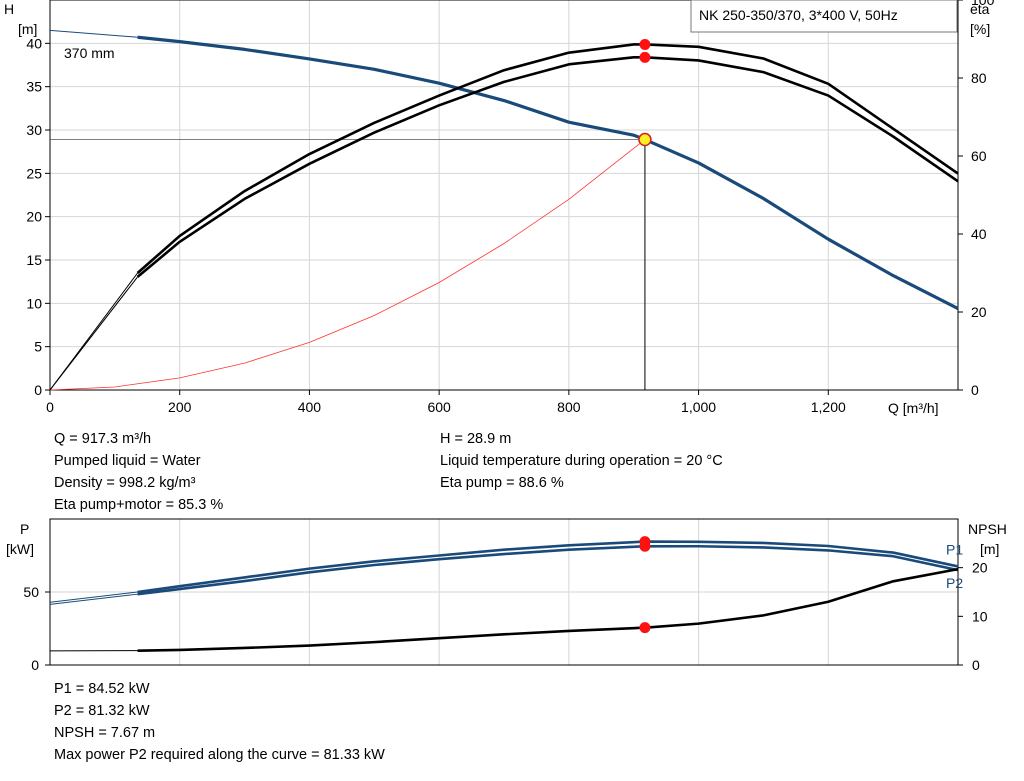 The width and height of the screenshot is (1024, 781). I want to click on eta-pump-curve-extension, so click(93, 331).